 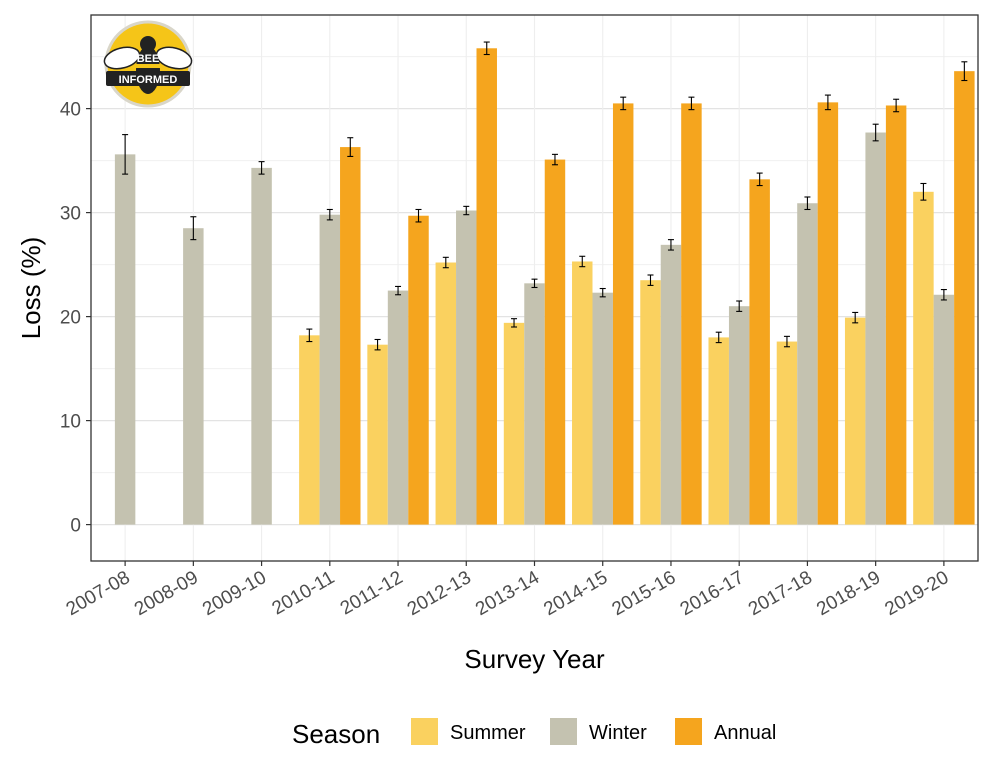 I want to click on y-axis: 0 10 20 30 40, so click(x=75, y=318).